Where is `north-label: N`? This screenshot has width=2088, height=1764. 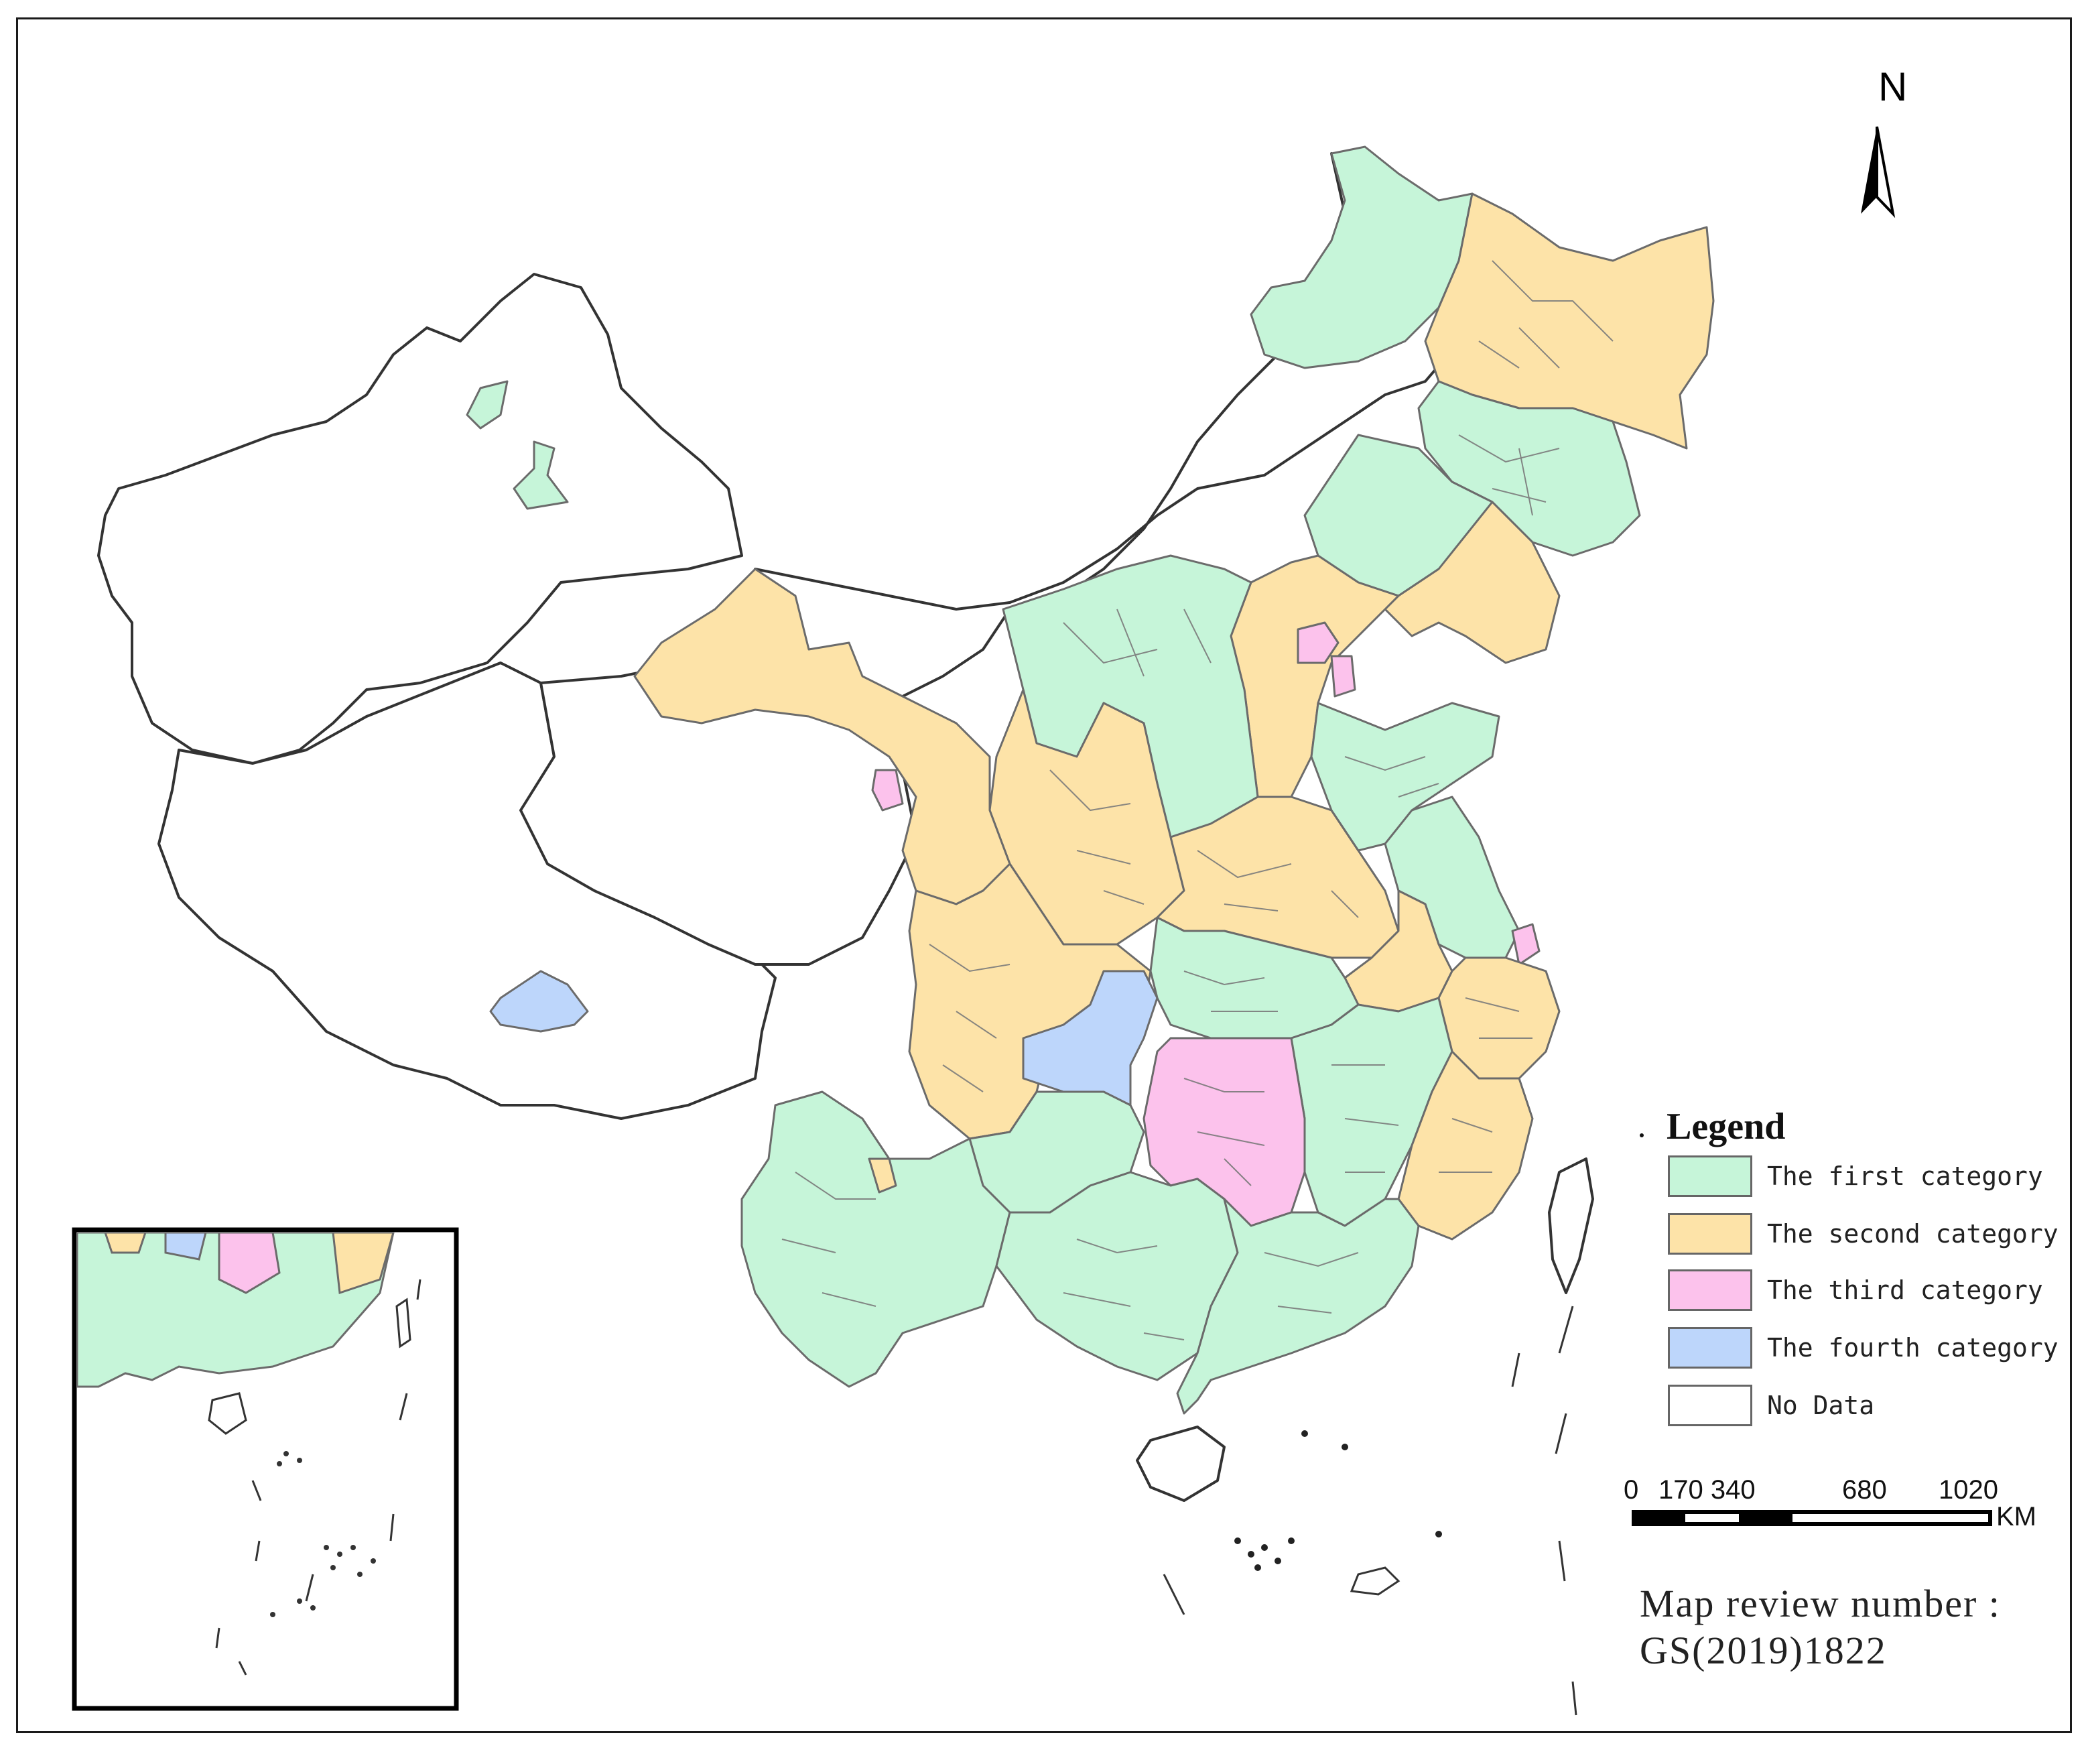
north-label: N is located at coordinates (1893, 87).